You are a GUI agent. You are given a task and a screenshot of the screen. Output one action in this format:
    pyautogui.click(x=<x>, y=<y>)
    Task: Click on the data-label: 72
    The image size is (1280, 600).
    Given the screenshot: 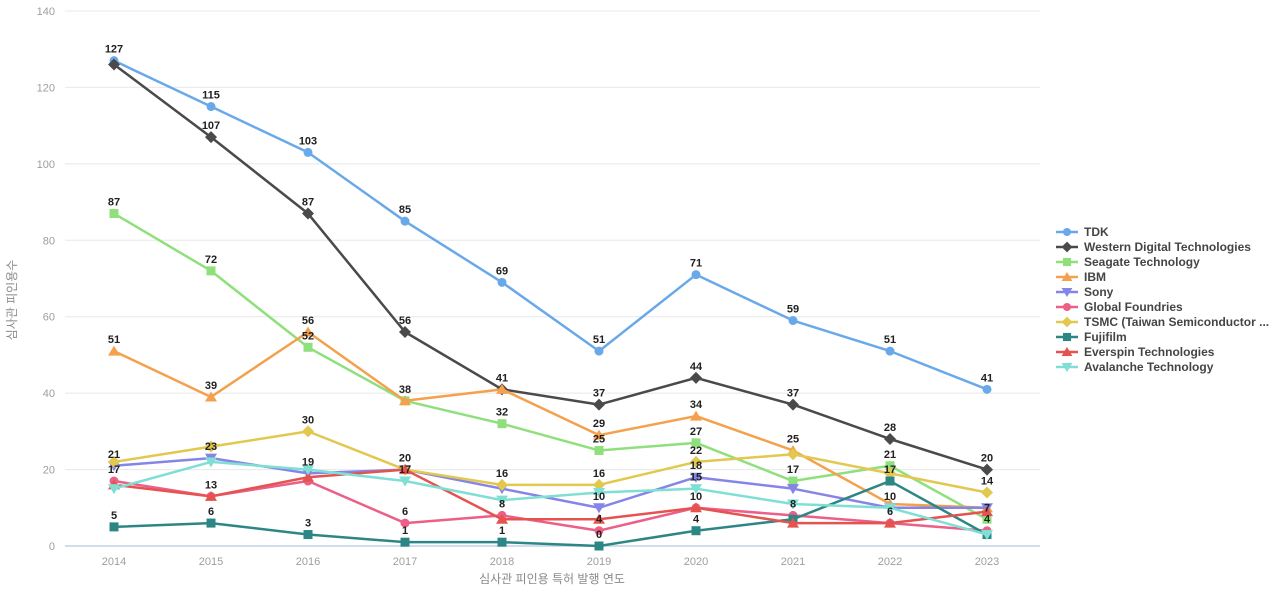 What is the action you would take?
    pyautogui.click(x=211, y=260)
    